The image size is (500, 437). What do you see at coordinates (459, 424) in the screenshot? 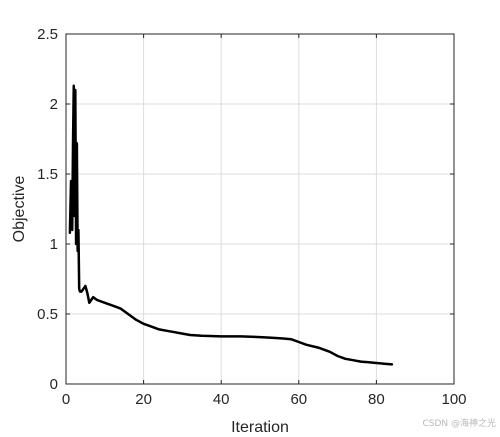
I see `watermark-text: CSDN @海神之光` at bounding box center [459, 424].